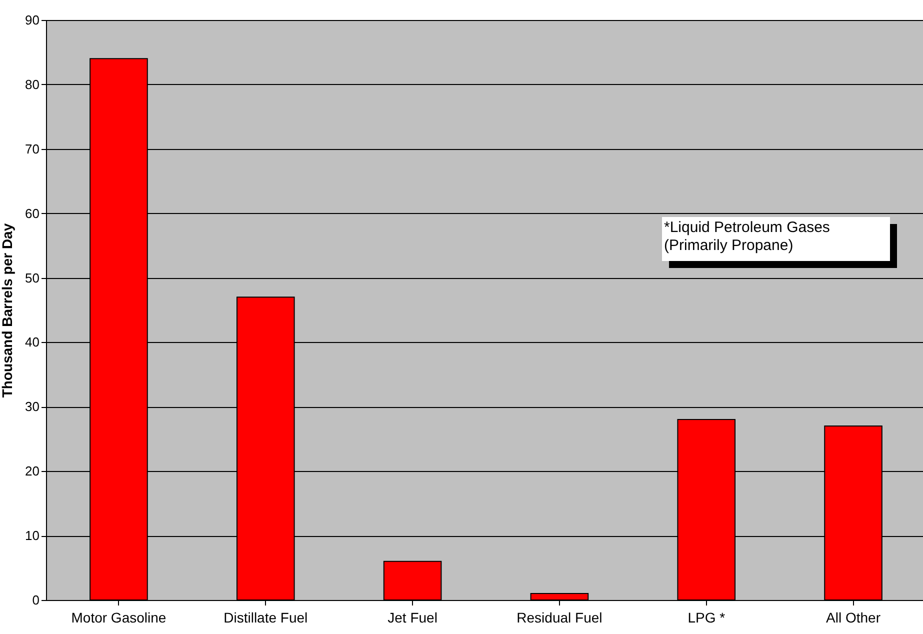 The image size is (923, 634). I want to click on x-tick-label: Distillate Fuel, so click(266, 618).